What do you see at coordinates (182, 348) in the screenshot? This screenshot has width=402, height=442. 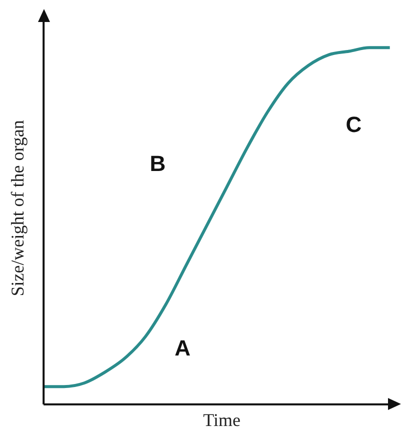 I see `annotation: A` at bounding box center [182, 348].